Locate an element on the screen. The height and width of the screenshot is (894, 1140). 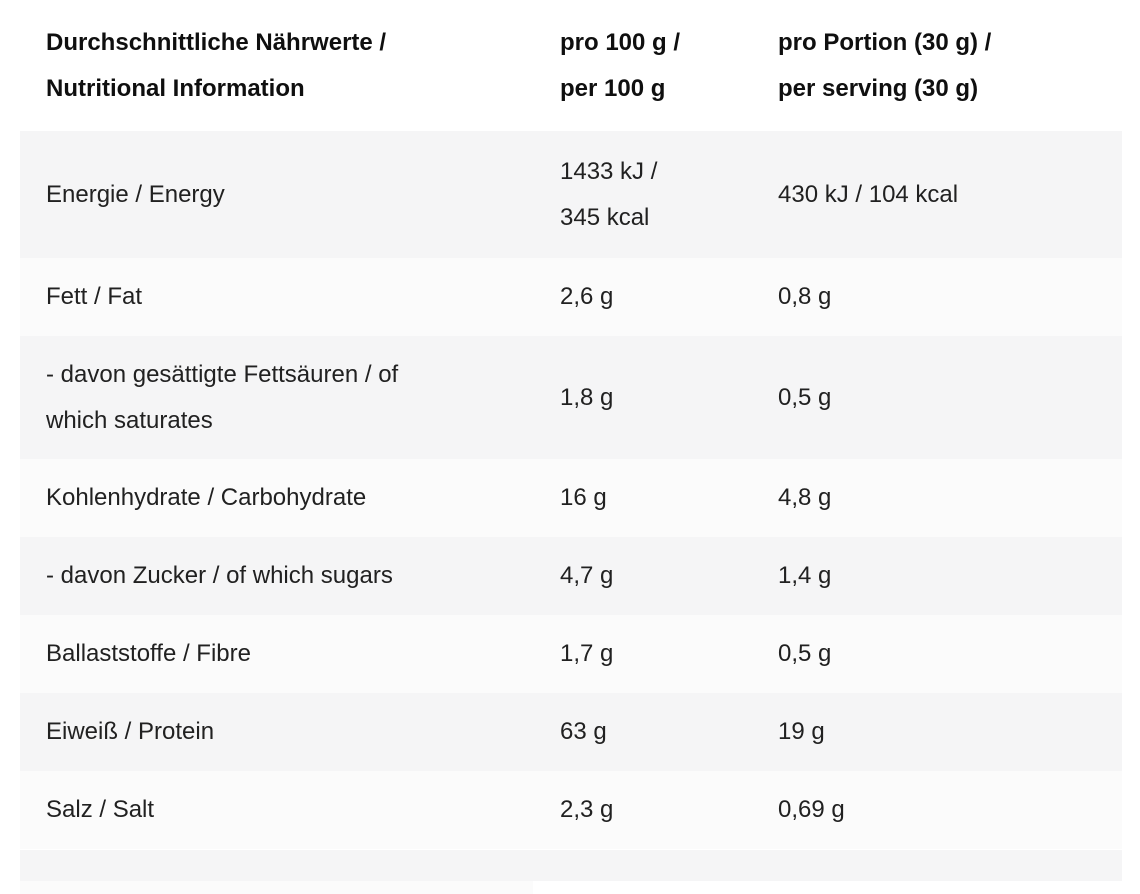
partial-cell-left is located at coordinates (276, 887).